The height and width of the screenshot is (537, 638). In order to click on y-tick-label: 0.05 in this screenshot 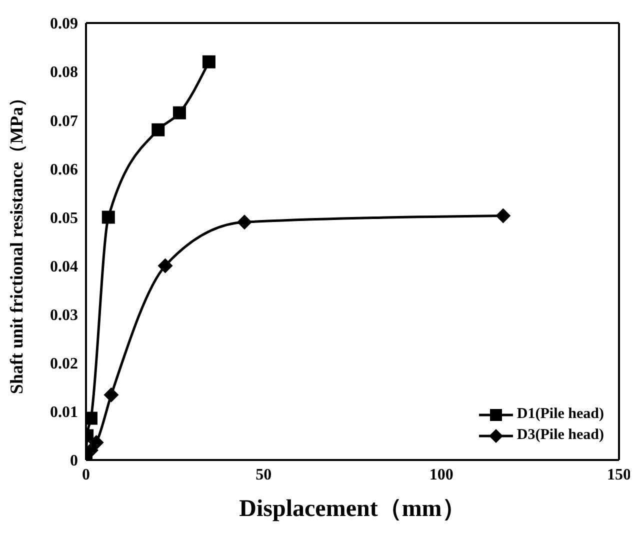, I will do `click(64, 218)`.